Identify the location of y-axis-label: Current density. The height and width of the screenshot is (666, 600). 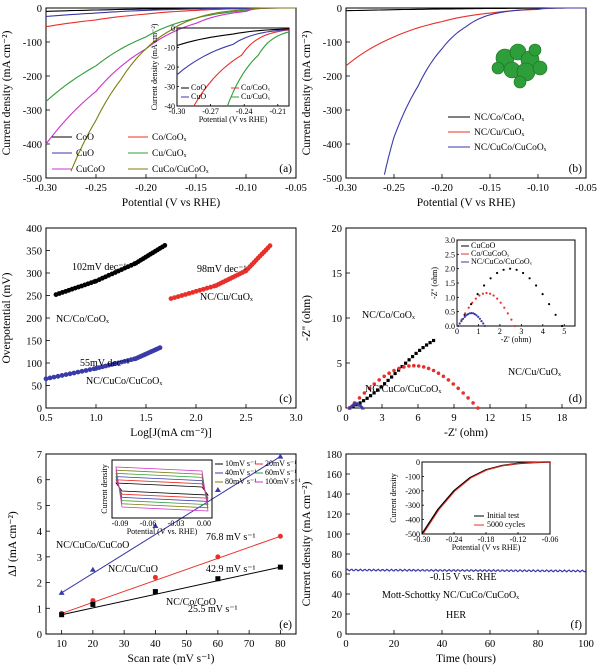
(393, 498).